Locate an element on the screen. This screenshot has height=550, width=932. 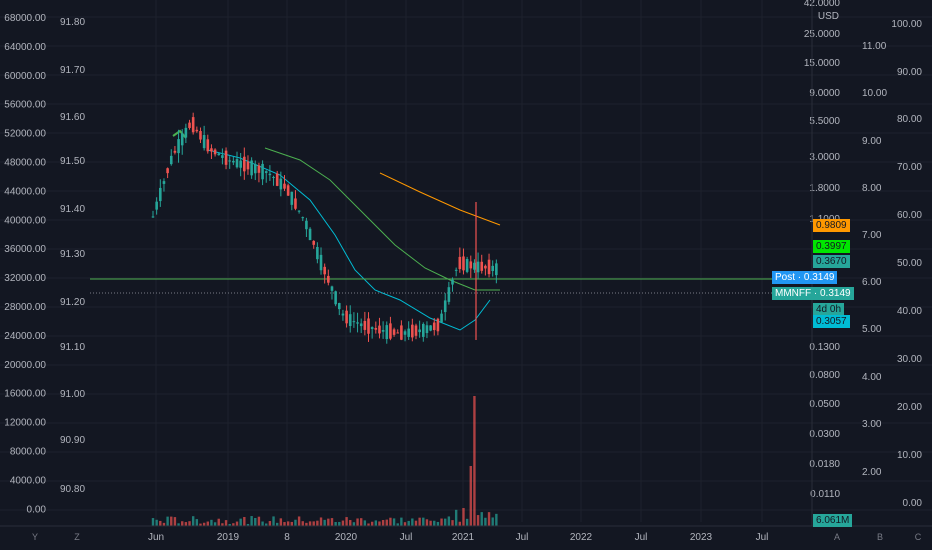
right-axis-c-label: 7.00 is located at coordinates (872, 235).